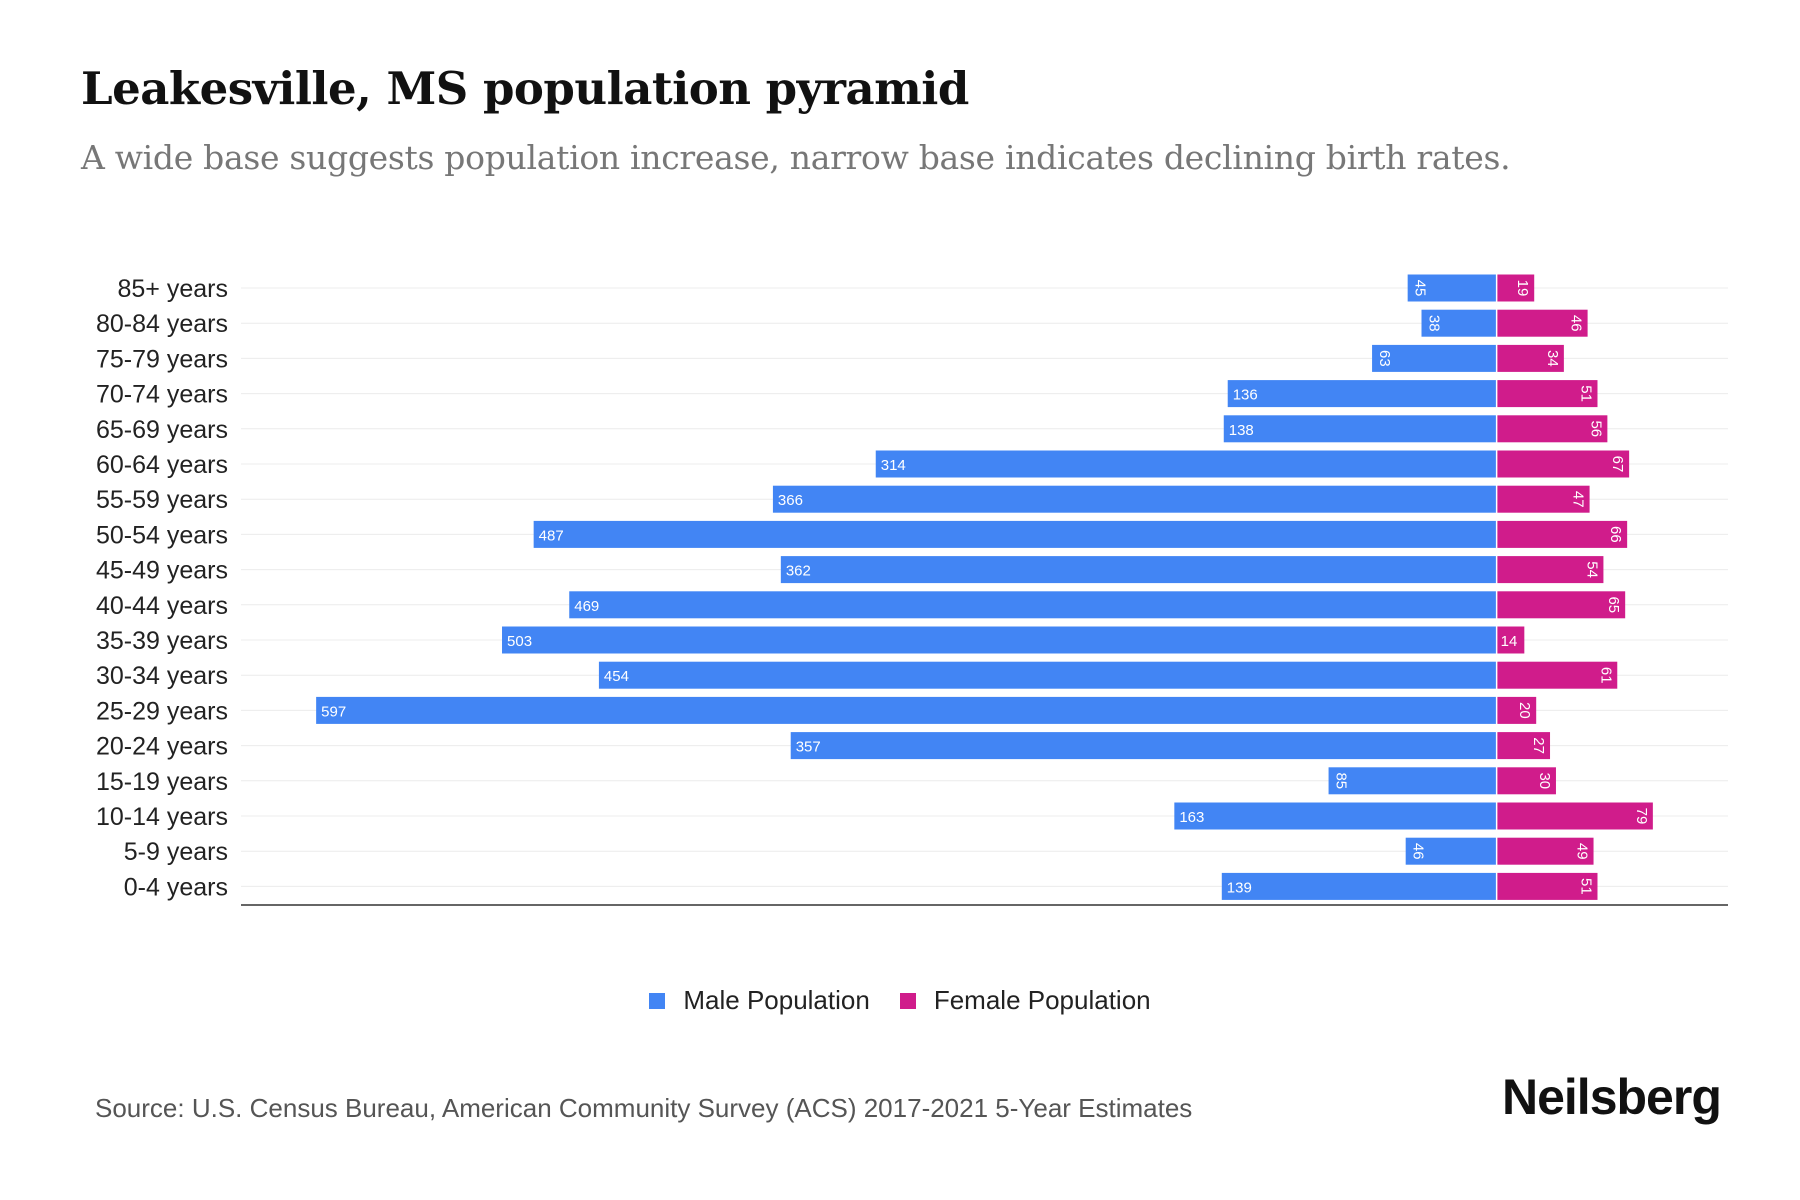  Describe the element at coordinates (776, 1000) in the screenshot. I see `legend-label-male: Male Population` at that location.